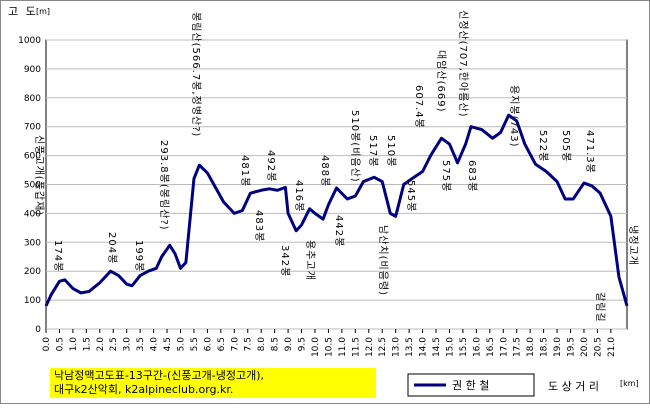 The image size is (650, 408). What do you see at coordinates (585, 347) in the screenshot?
I see `x-tick-label: 20.0` at bounding box center [585, 347].